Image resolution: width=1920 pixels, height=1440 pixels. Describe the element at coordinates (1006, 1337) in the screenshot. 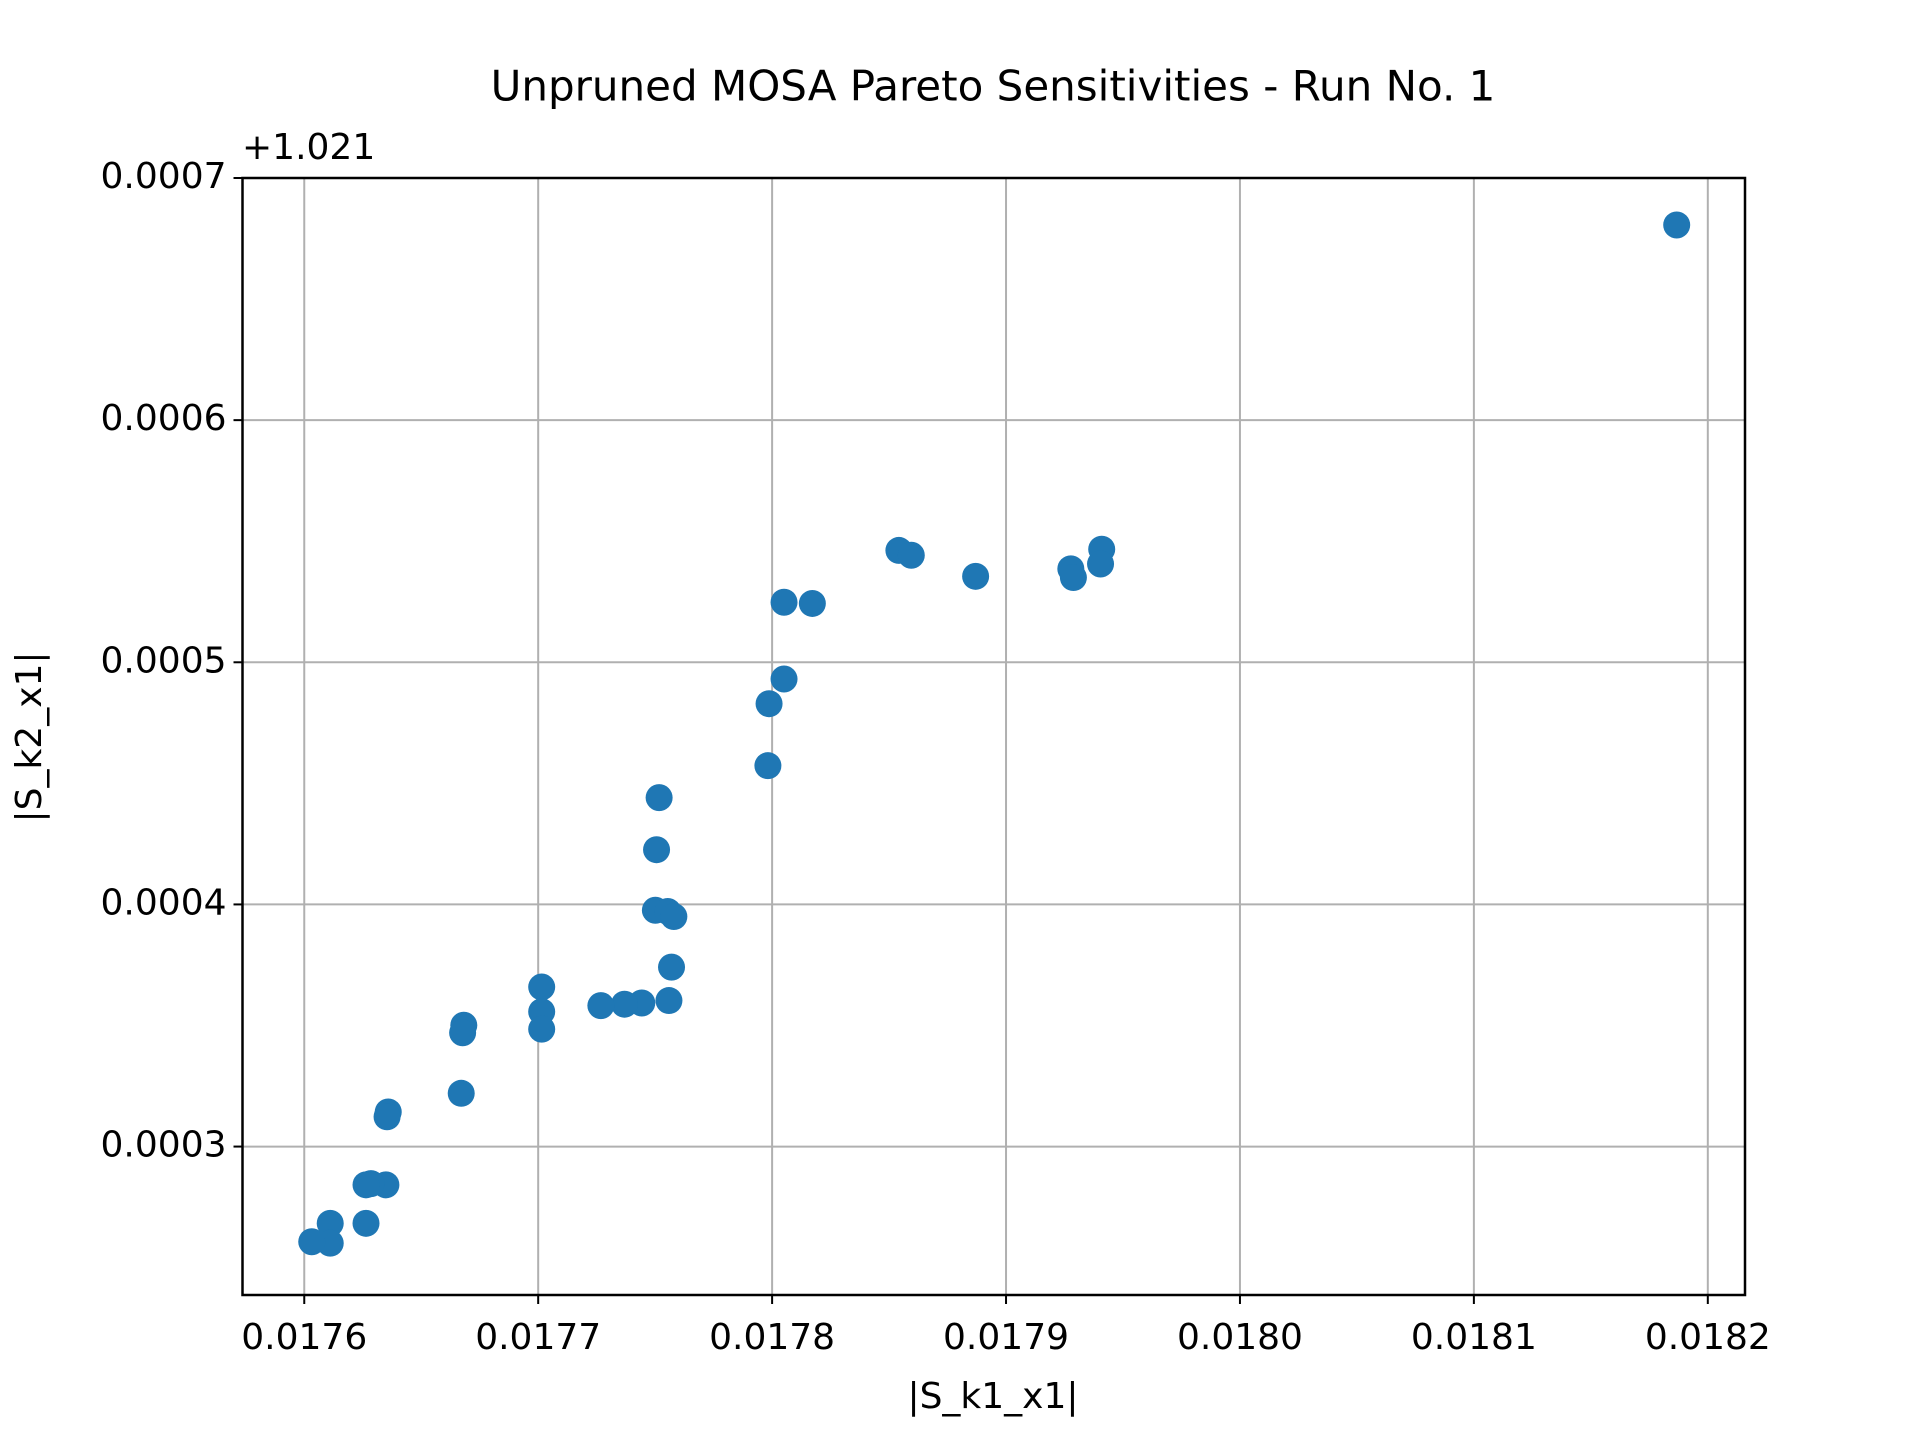

I see `x-tick-label: 0.0179` at that location.